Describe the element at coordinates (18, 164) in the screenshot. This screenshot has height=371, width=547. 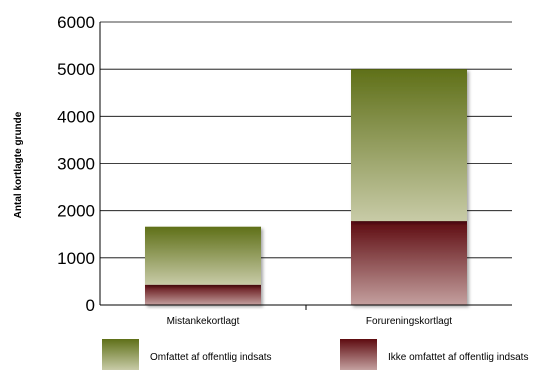
I see `y-axis-title: Antal kortlagte grunde` at that location.